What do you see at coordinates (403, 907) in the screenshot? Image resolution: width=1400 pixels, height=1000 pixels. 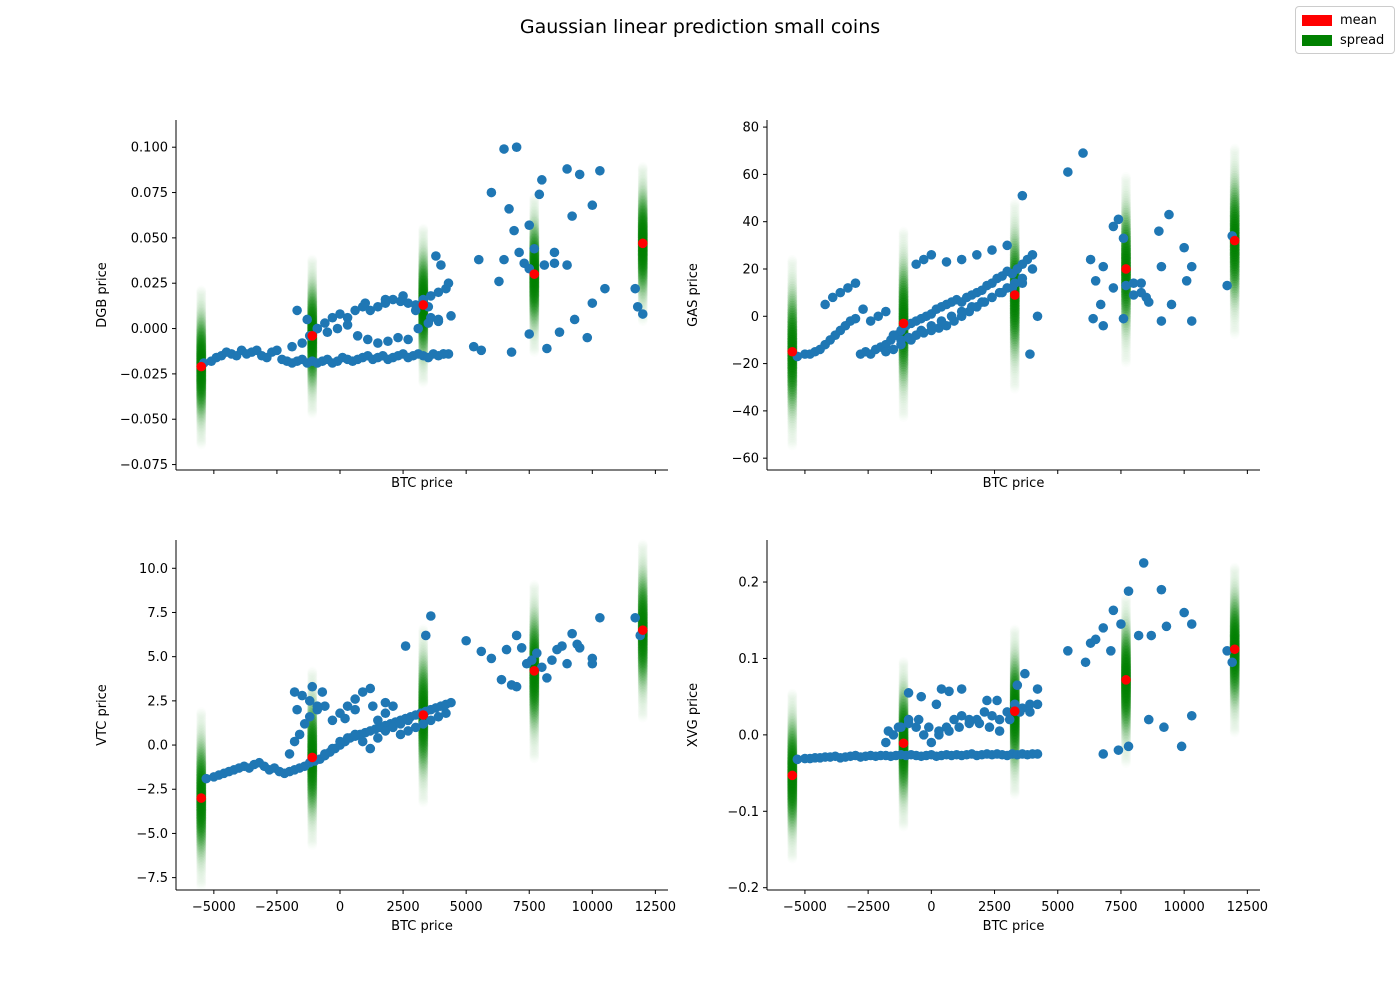 I see `x-tick-label: 2500` at bounding box center [403, 907].